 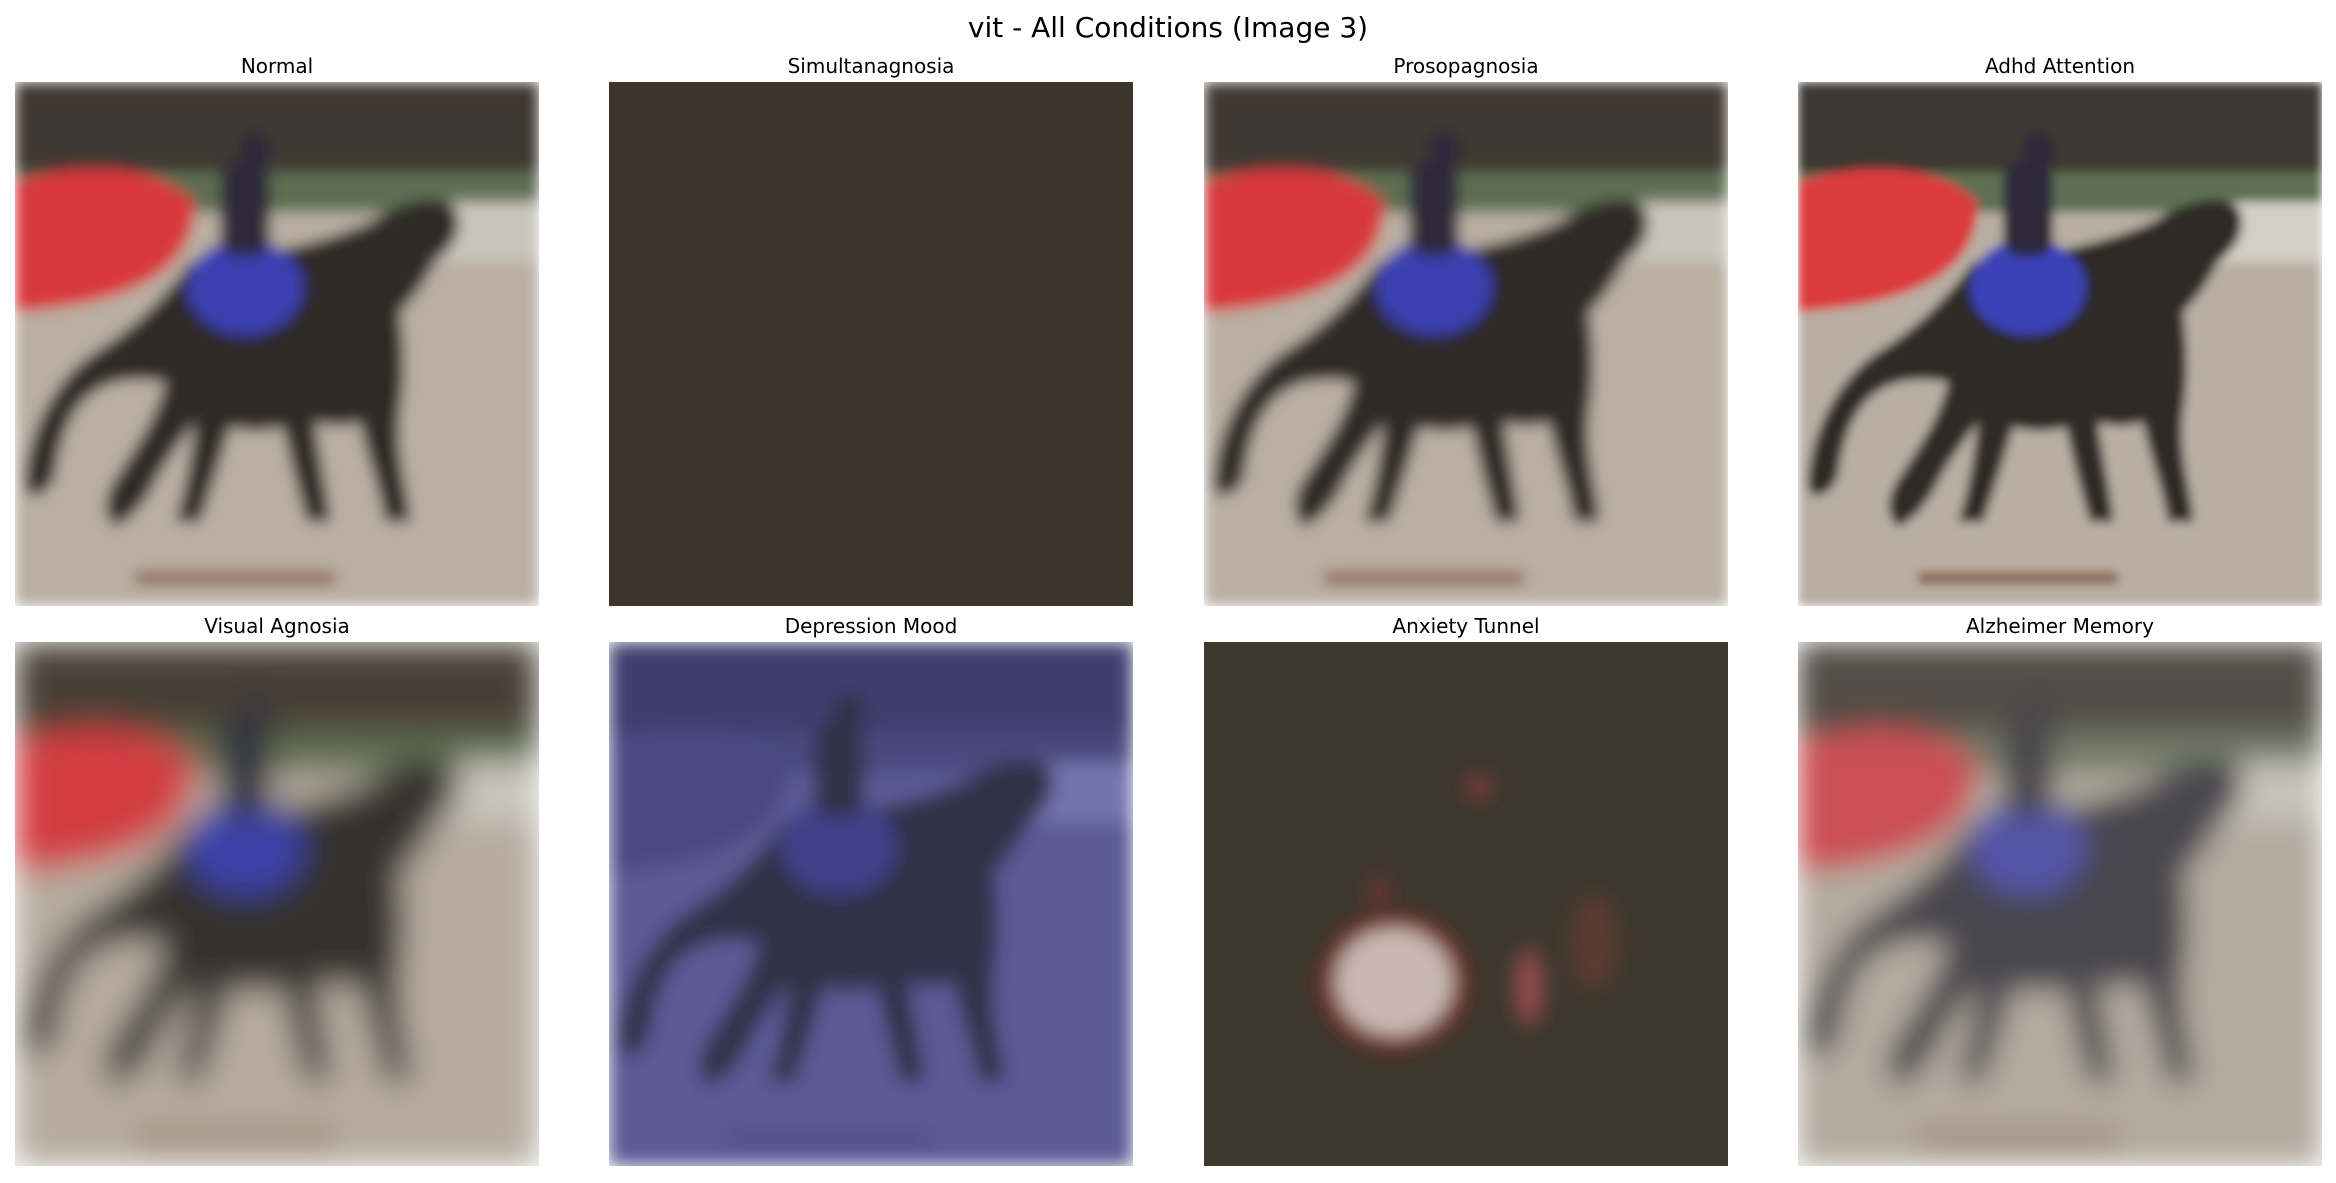 What do you see at coordinates (1168, 27) in the screenshot?
I see `figure-title: vit - All Conditions (Image 3)` at bounding box center [1168, 27].